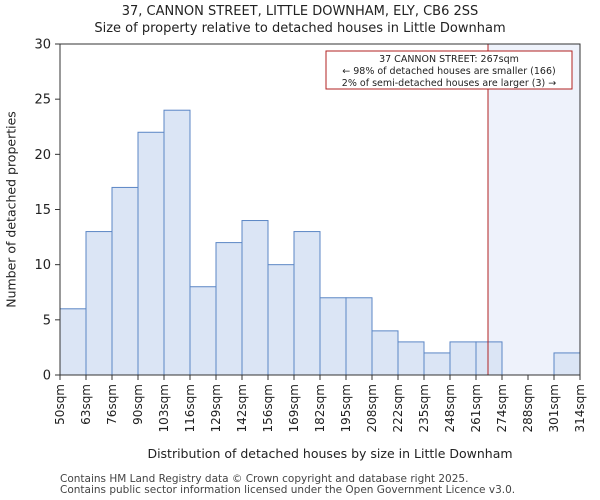 This screenshot has width=600, height=500. Describe the element at coordinates (320, 408) in the screenshot. I see `x-tick-label: 182sqm` at that location.